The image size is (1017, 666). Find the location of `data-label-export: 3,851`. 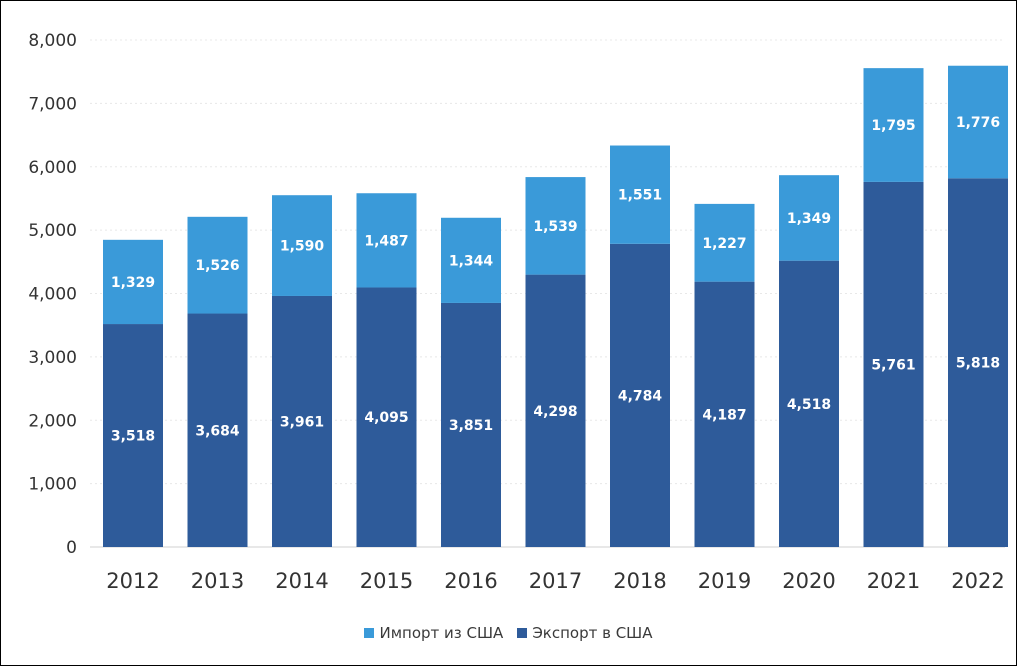

data-label-export: 3,851 is located at coordinates (471, 426).